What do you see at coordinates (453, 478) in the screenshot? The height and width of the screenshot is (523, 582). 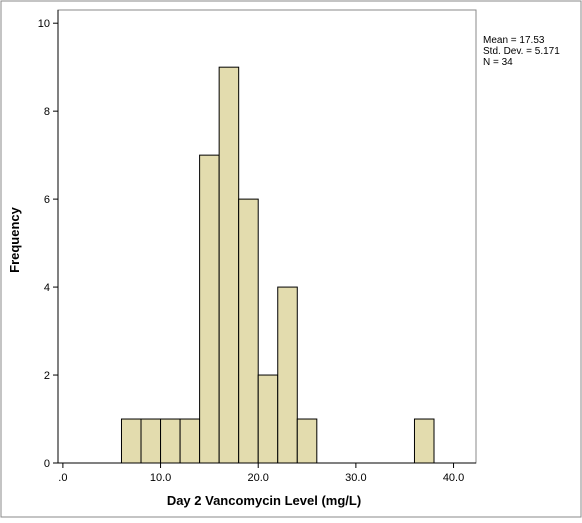 I see `x-tick-label: 40.0` at bounding box center [453, 478].